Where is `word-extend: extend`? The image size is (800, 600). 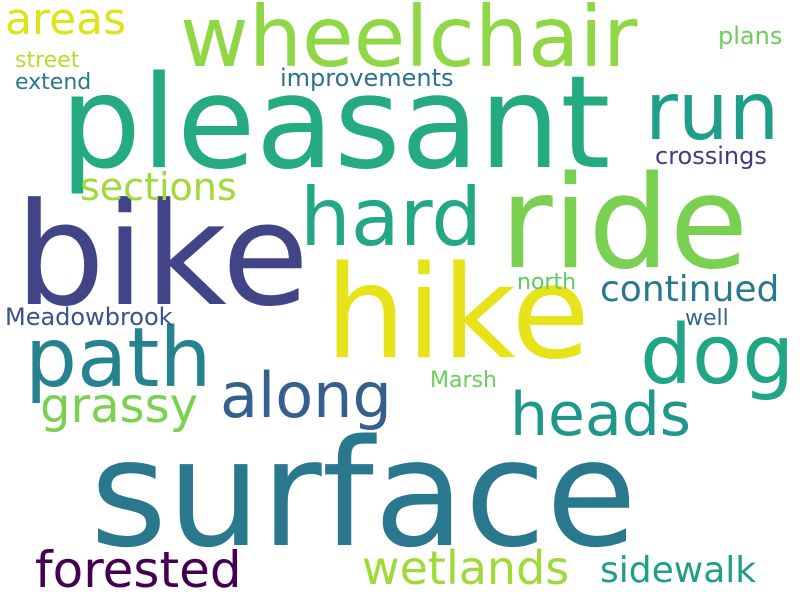
word-extend: extend is located at coordinates (53, 82).